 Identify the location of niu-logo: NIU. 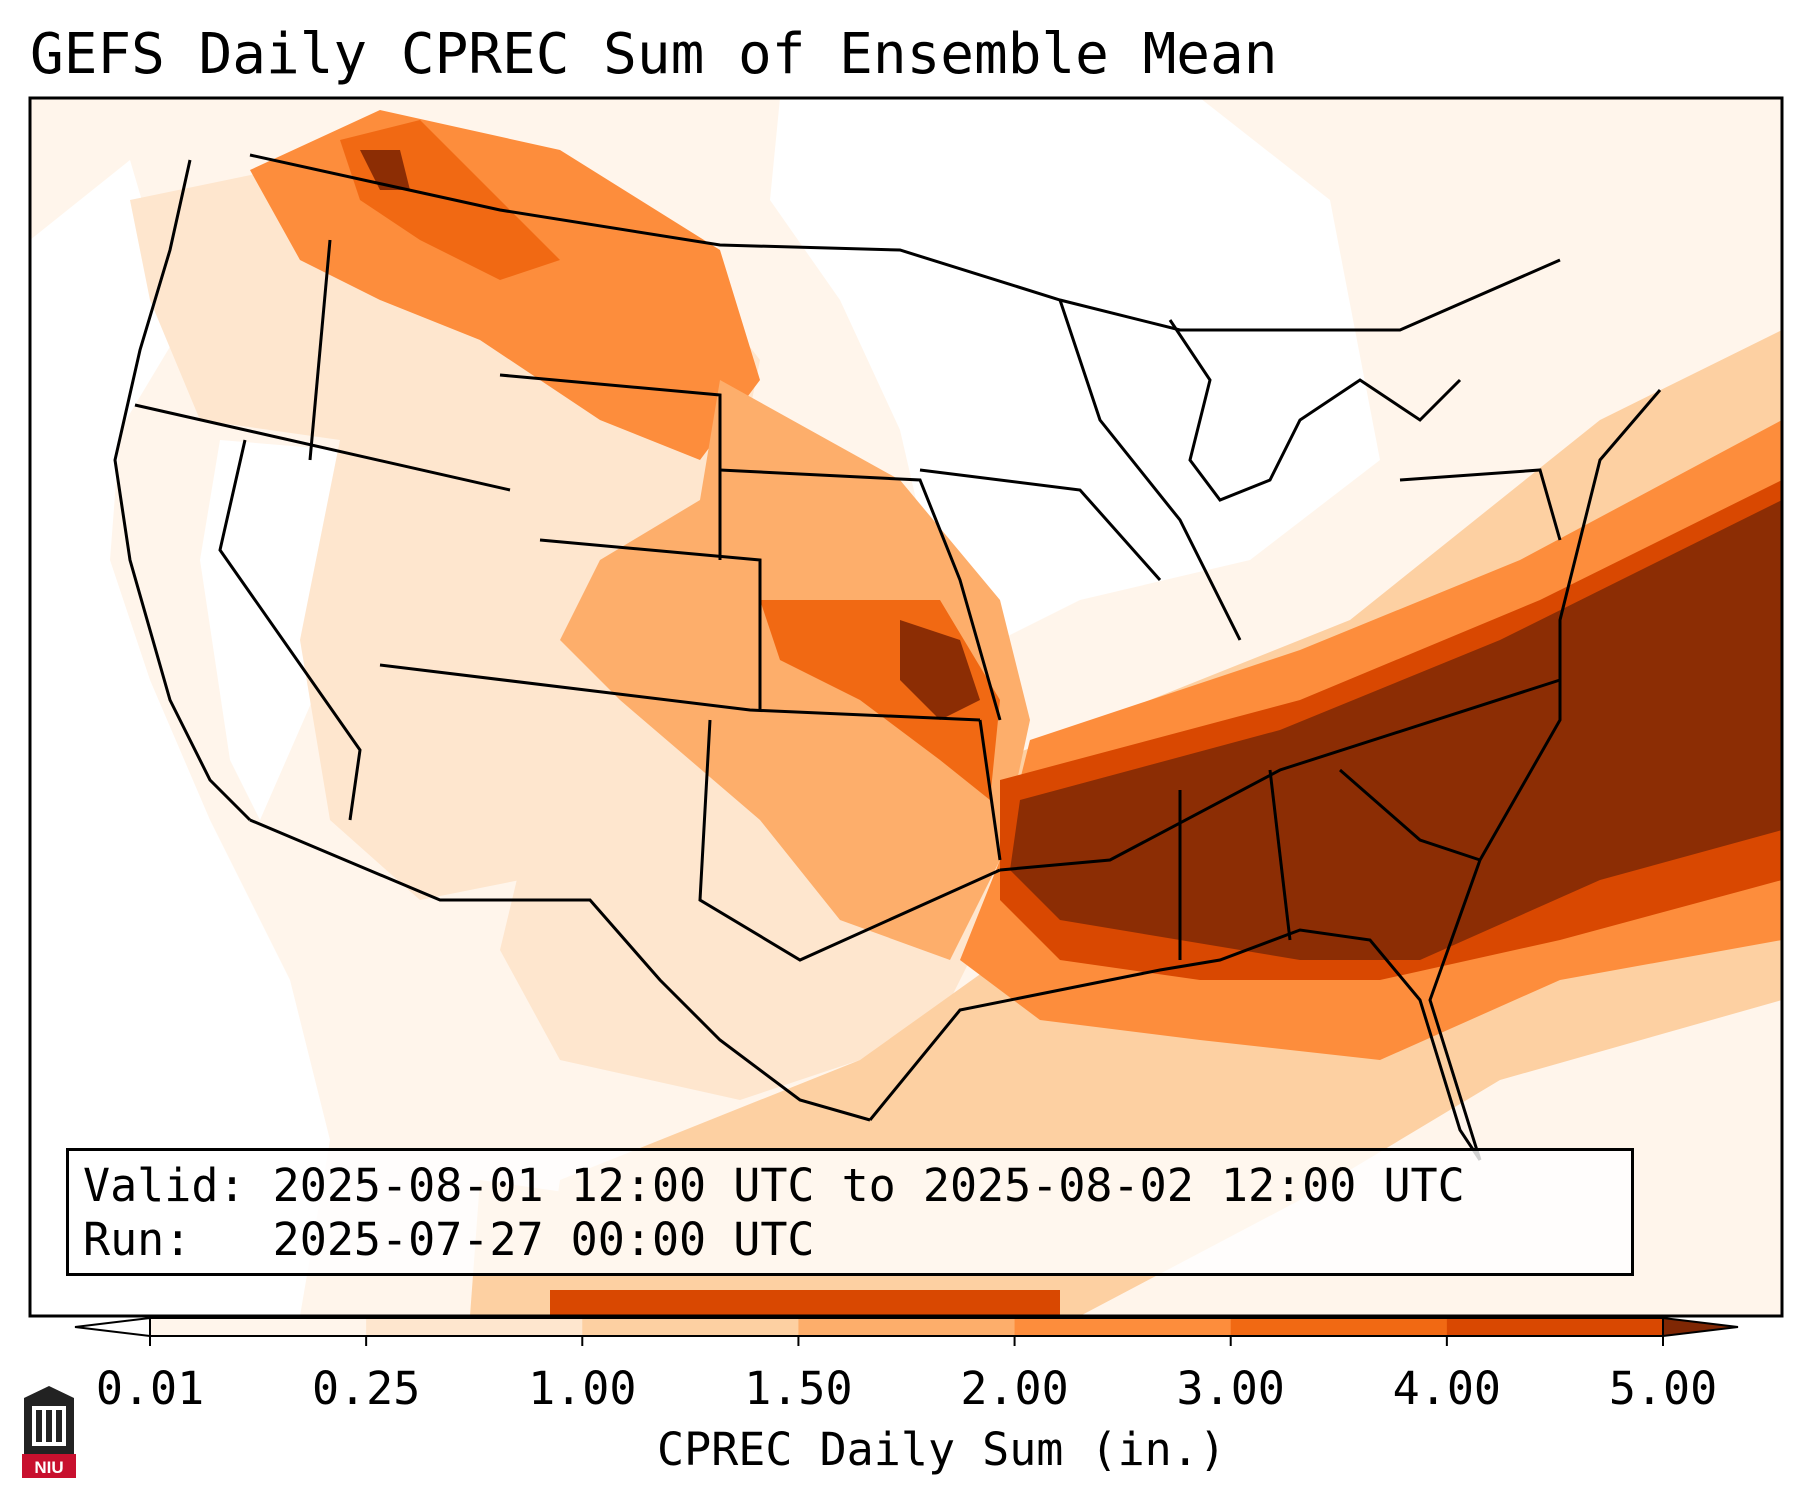
(49, 1432).